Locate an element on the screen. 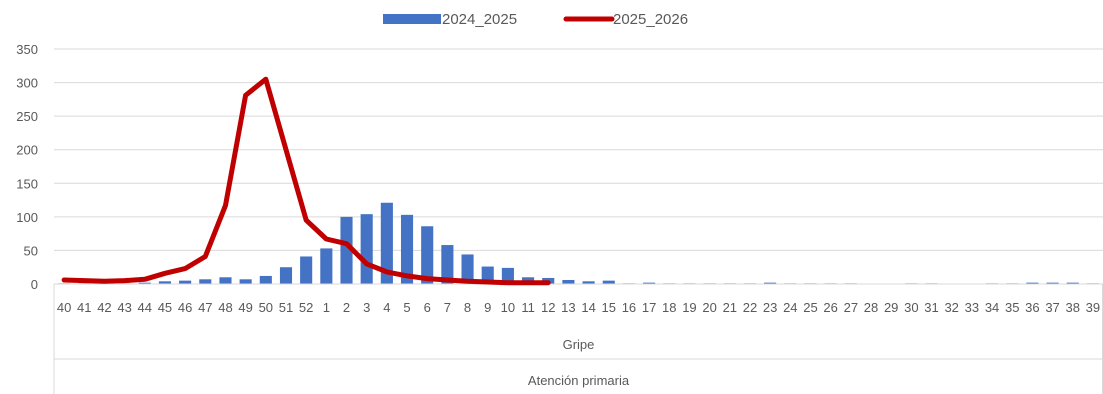 This screenshot has width=1103, height=394. x-tick-label: 29 is located at coordinates (891, 307).